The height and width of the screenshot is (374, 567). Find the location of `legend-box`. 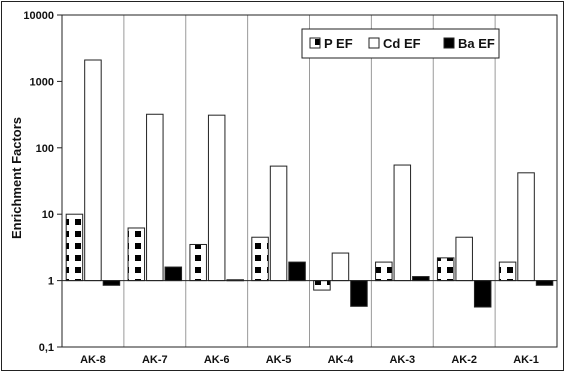

legend-box is located at coordinates (400, 43).